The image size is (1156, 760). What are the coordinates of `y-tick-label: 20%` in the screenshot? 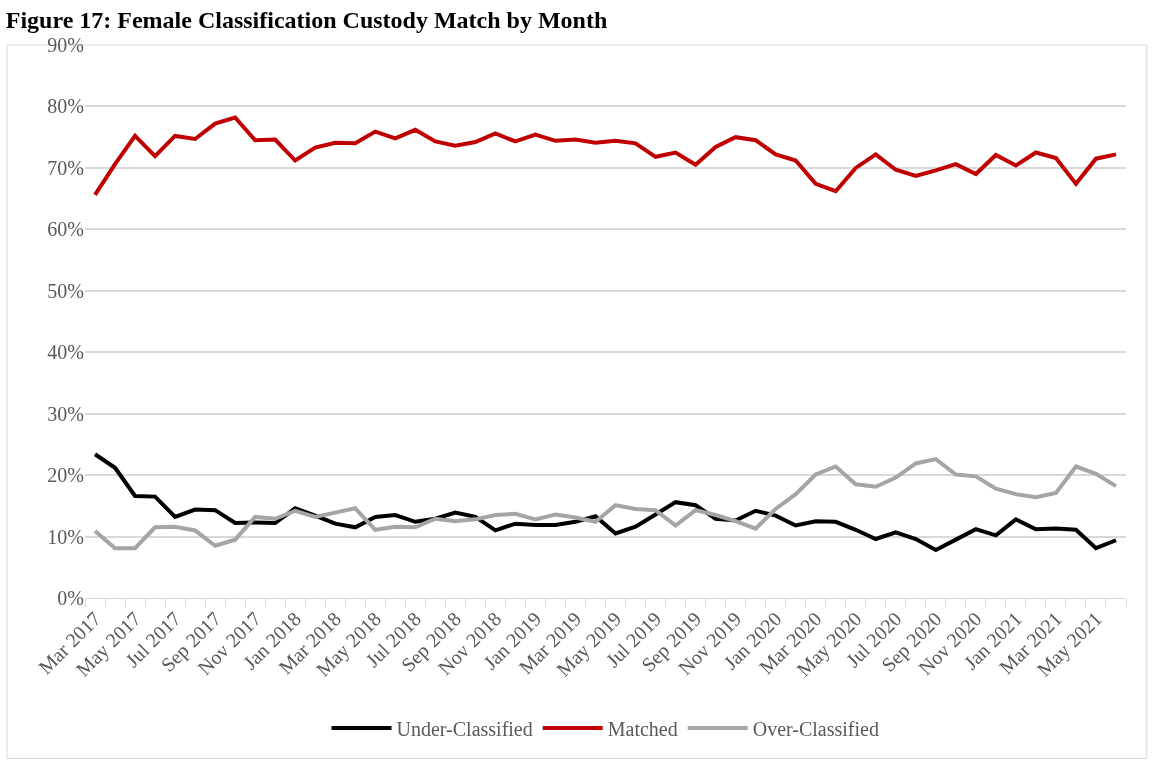 It's located at (65, 475).